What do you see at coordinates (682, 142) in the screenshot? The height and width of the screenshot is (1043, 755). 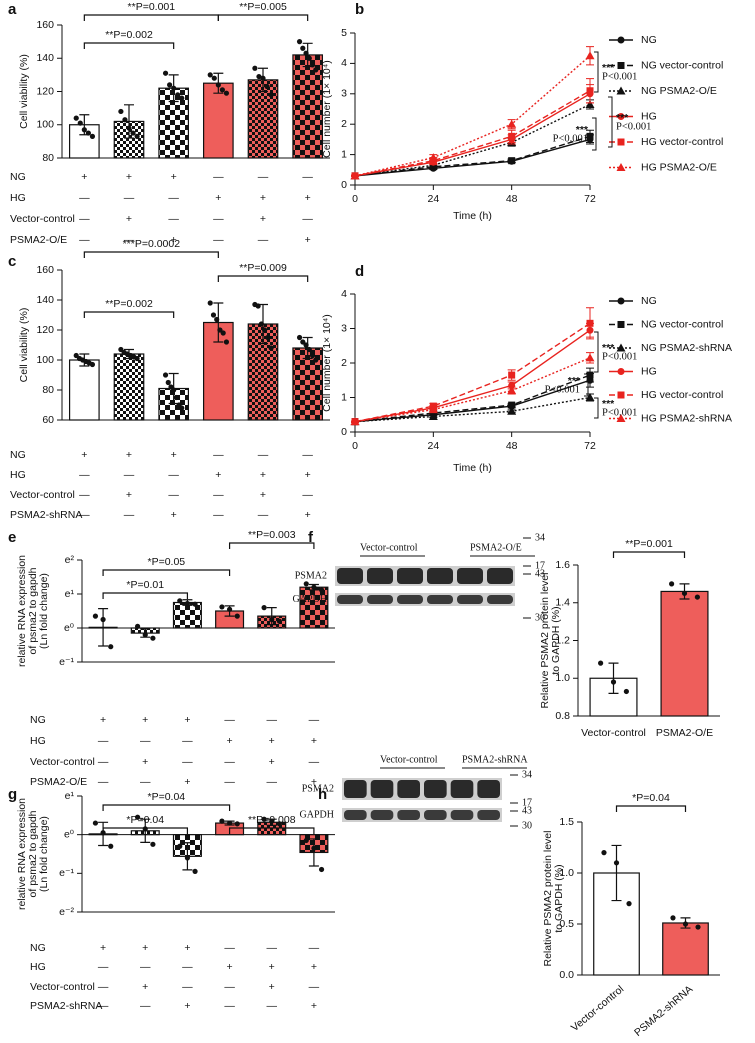 I see `legend-label: HG vector-control` at bounding box center [682, 142].